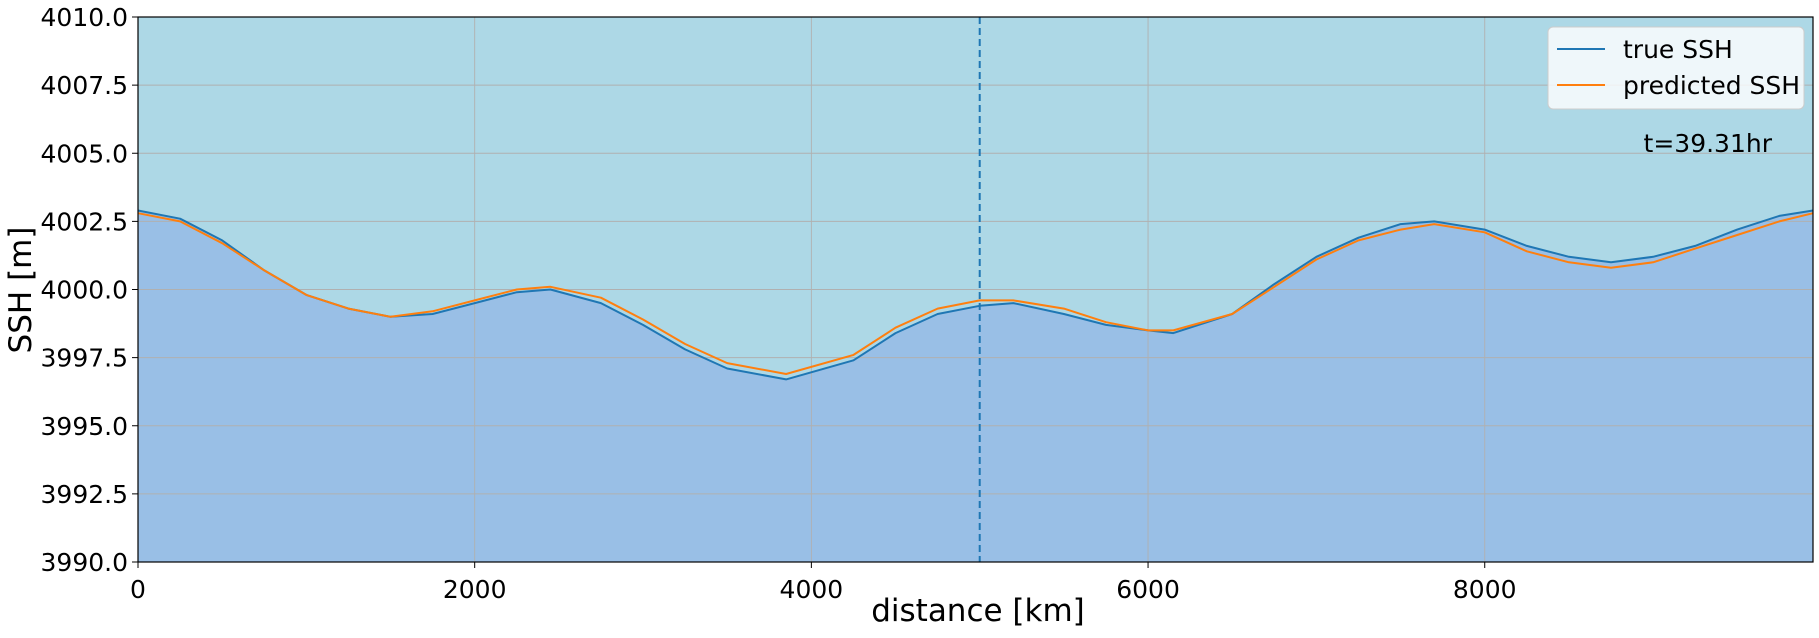 Image resolution: width=1819 pixels, height=638 pixels. What do you see at coordinates (1711, 85) in the screenshot?
I see `legend-label-predicted-ssh: predicted SSH` at bounding box center [1711, 85].